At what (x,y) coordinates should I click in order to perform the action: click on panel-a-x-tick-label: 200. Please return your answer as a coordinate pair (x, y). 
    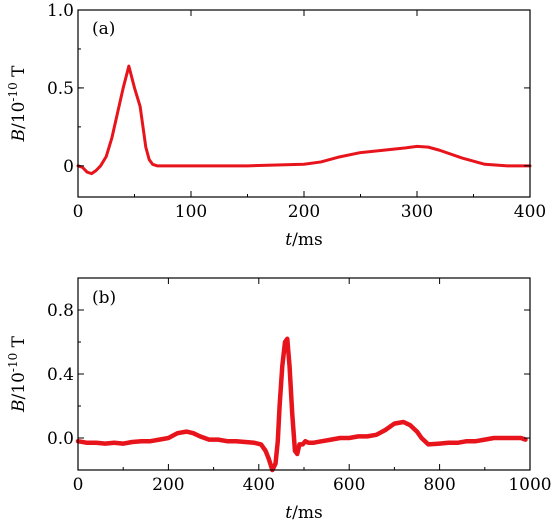
    Looking at the image, I should click on (304, 212).